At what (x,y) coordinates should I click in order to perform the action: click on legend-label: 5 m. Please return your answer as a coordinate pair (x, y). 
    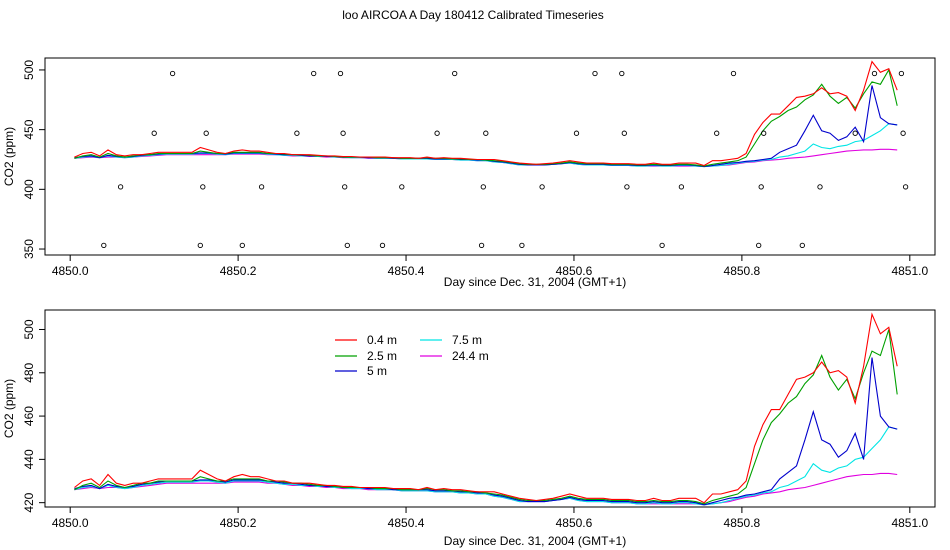
    Looking at the image, I should click on (377, 371).